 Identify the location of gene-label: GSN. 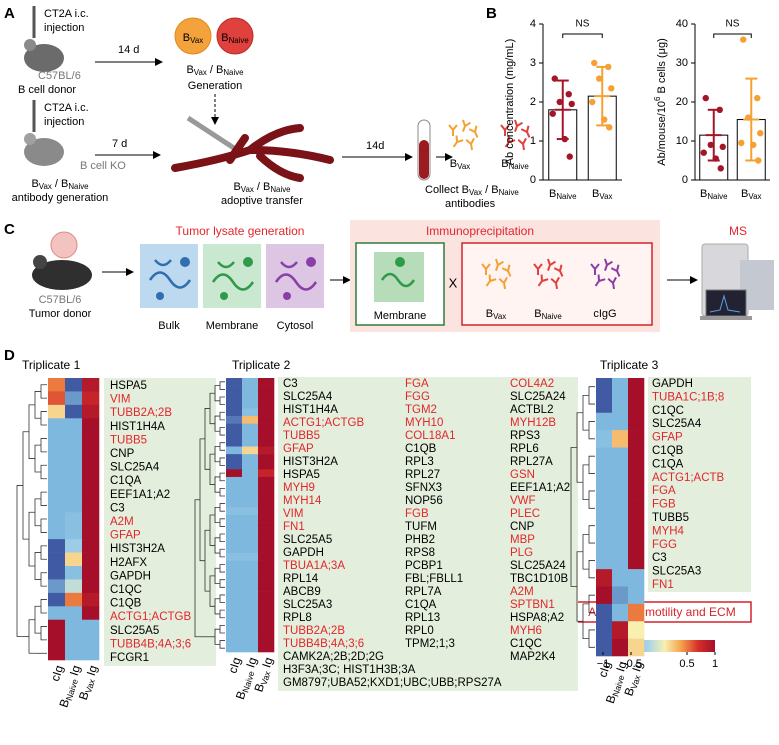
(522, 475).